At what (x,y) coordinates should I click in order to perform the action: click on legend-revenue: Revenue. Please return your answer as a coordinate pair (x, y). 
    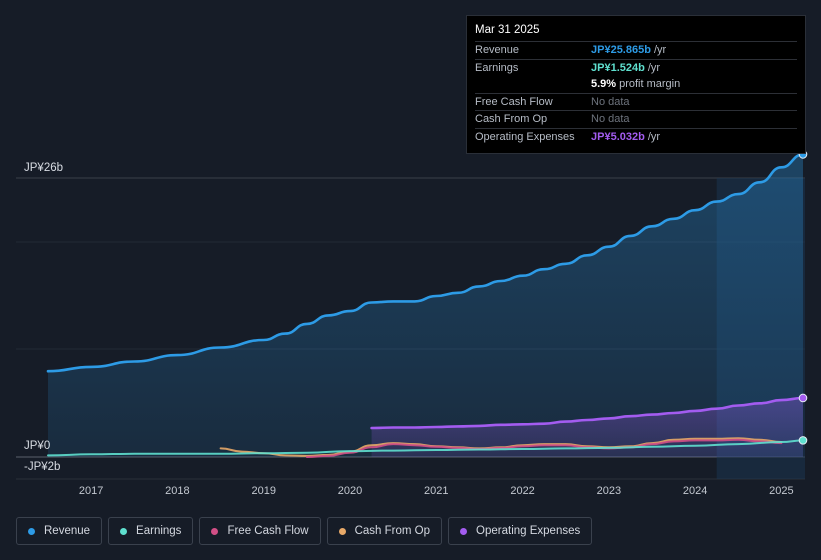
    Looking at the image, I should click on (59, 531).